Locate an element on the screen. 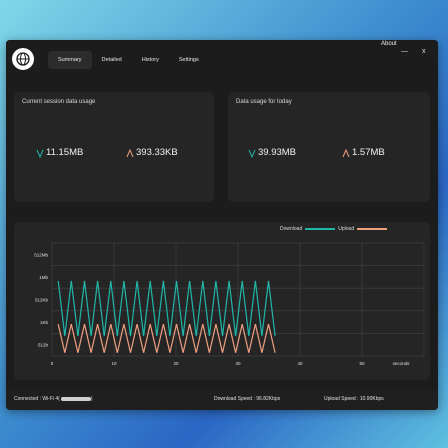  download-series-line is located at coordinates (166, 308).